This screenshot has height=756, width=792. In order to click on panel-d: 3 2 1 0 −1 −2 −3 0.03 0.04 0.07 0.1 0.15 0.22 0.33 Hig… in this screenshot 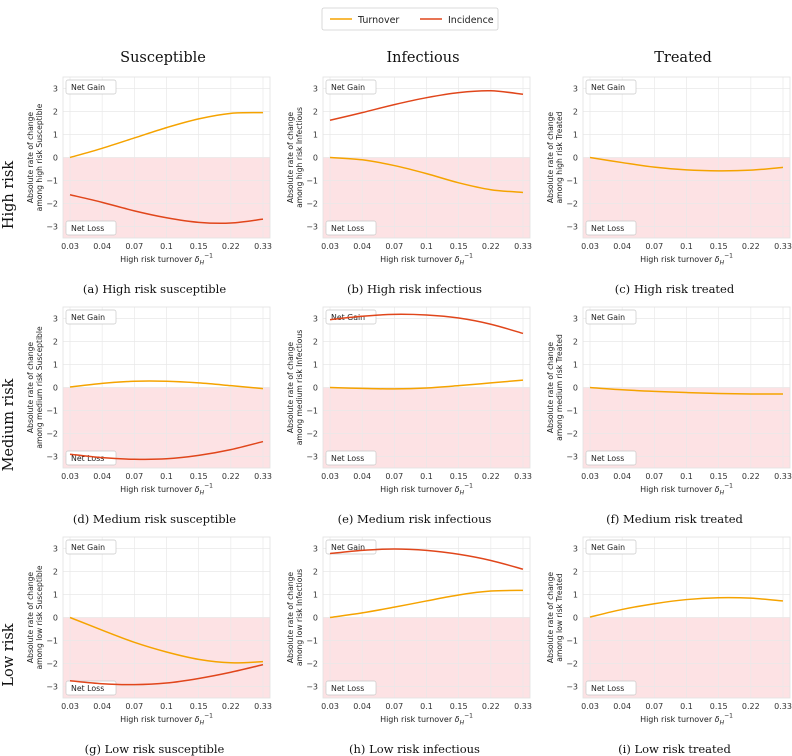, I will do `click(149, 416)`.